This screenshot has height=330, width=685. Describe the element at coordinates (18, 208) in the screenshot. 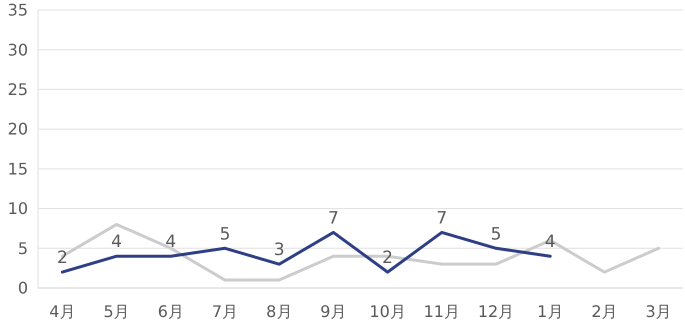

I see `y-tick-label: 10` at that location.